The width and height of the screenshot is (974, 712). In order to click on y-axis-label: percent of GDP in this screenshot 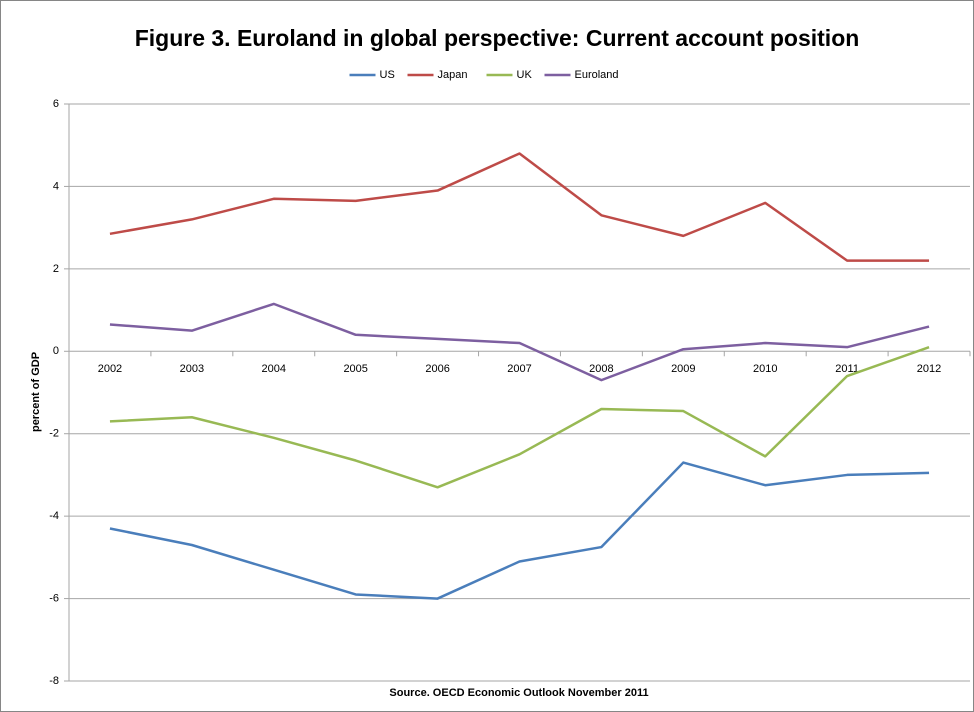, I will do `click(36, 392)`.